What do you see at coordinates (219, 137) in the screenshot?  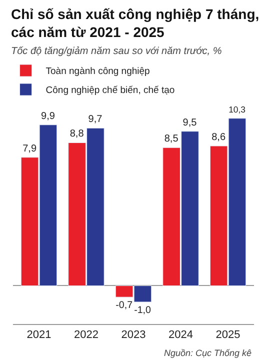 I see `data-label: 8,6` at bounding box center [219, 137].